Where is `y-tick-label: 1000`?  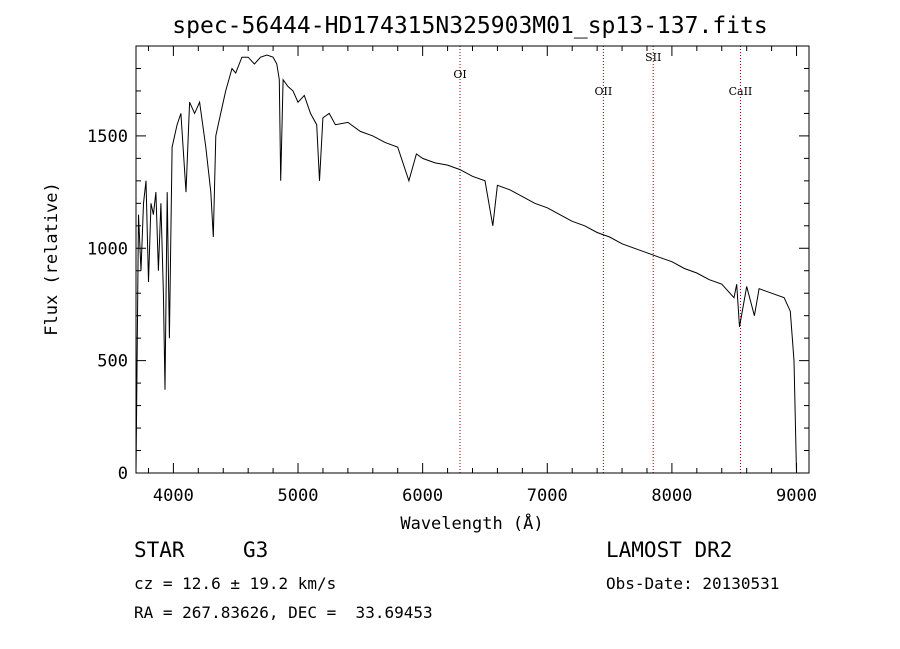
y-tick-label: 1000 is located at coordinates (107, 249).